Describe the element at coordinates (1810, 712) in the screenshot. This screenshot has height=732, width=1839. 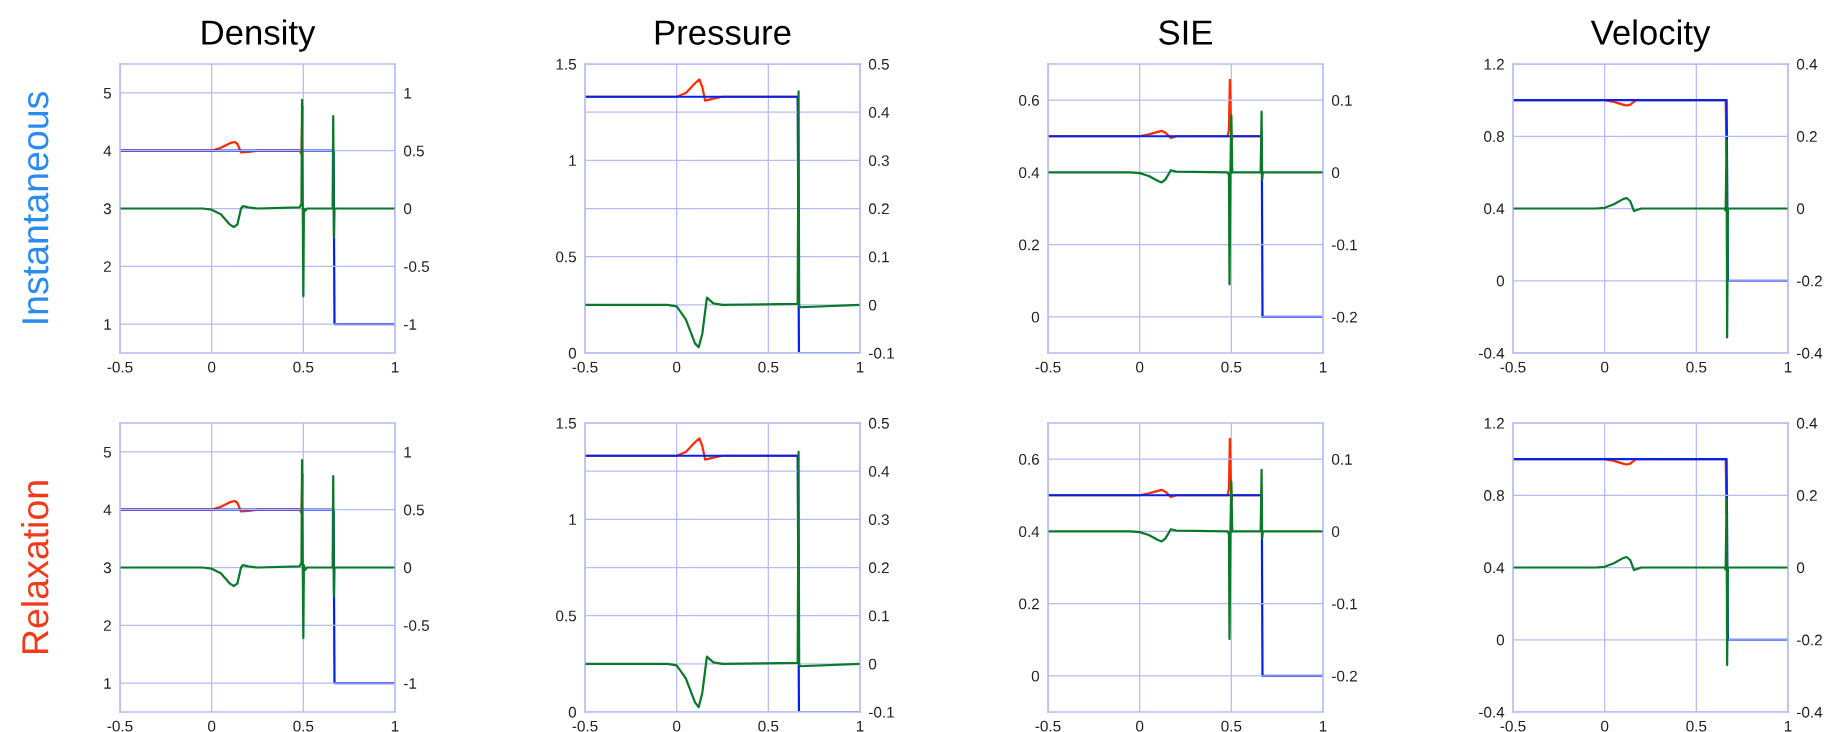
I see `y2-tick-label: -0.4` at that location.